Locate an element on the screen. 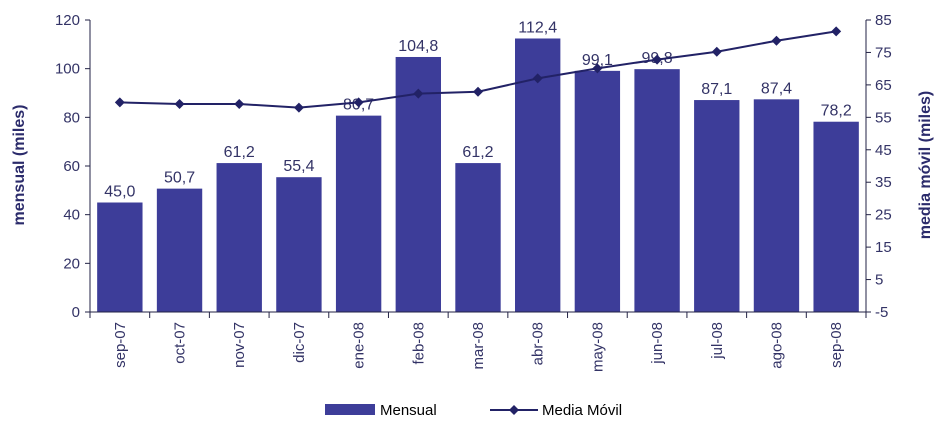 This screenshot has height=421, width=939. bar-data-label: 55,4 is located at coordinates (298, 166).